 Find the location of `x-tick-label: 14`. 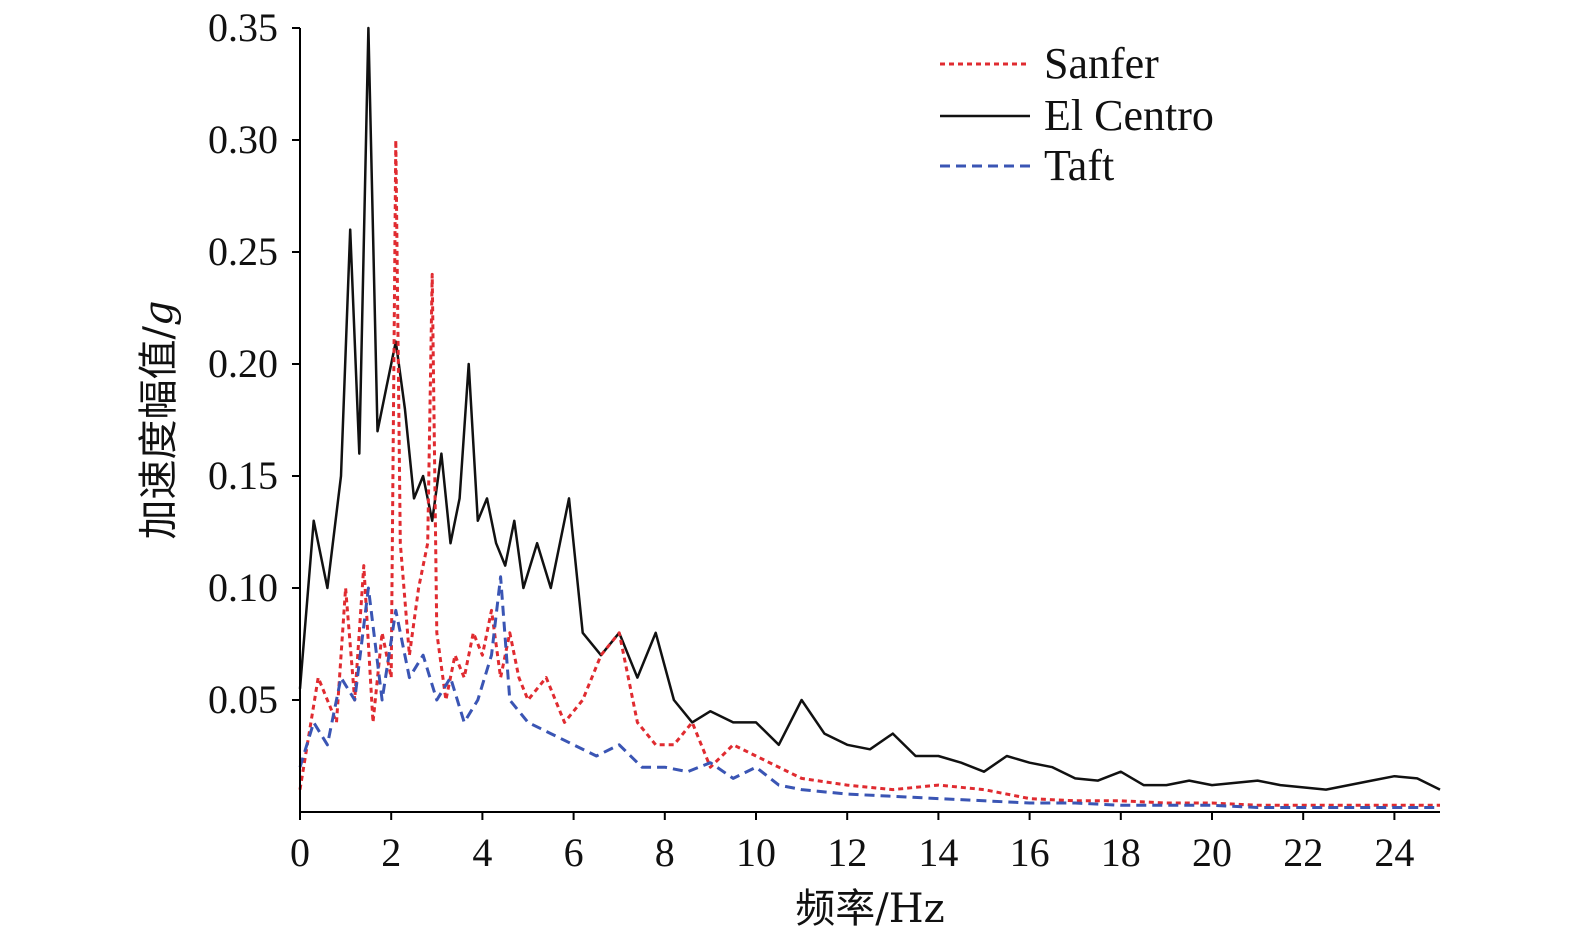

x-tick-label: 14 is located at coordinates (938, 852).